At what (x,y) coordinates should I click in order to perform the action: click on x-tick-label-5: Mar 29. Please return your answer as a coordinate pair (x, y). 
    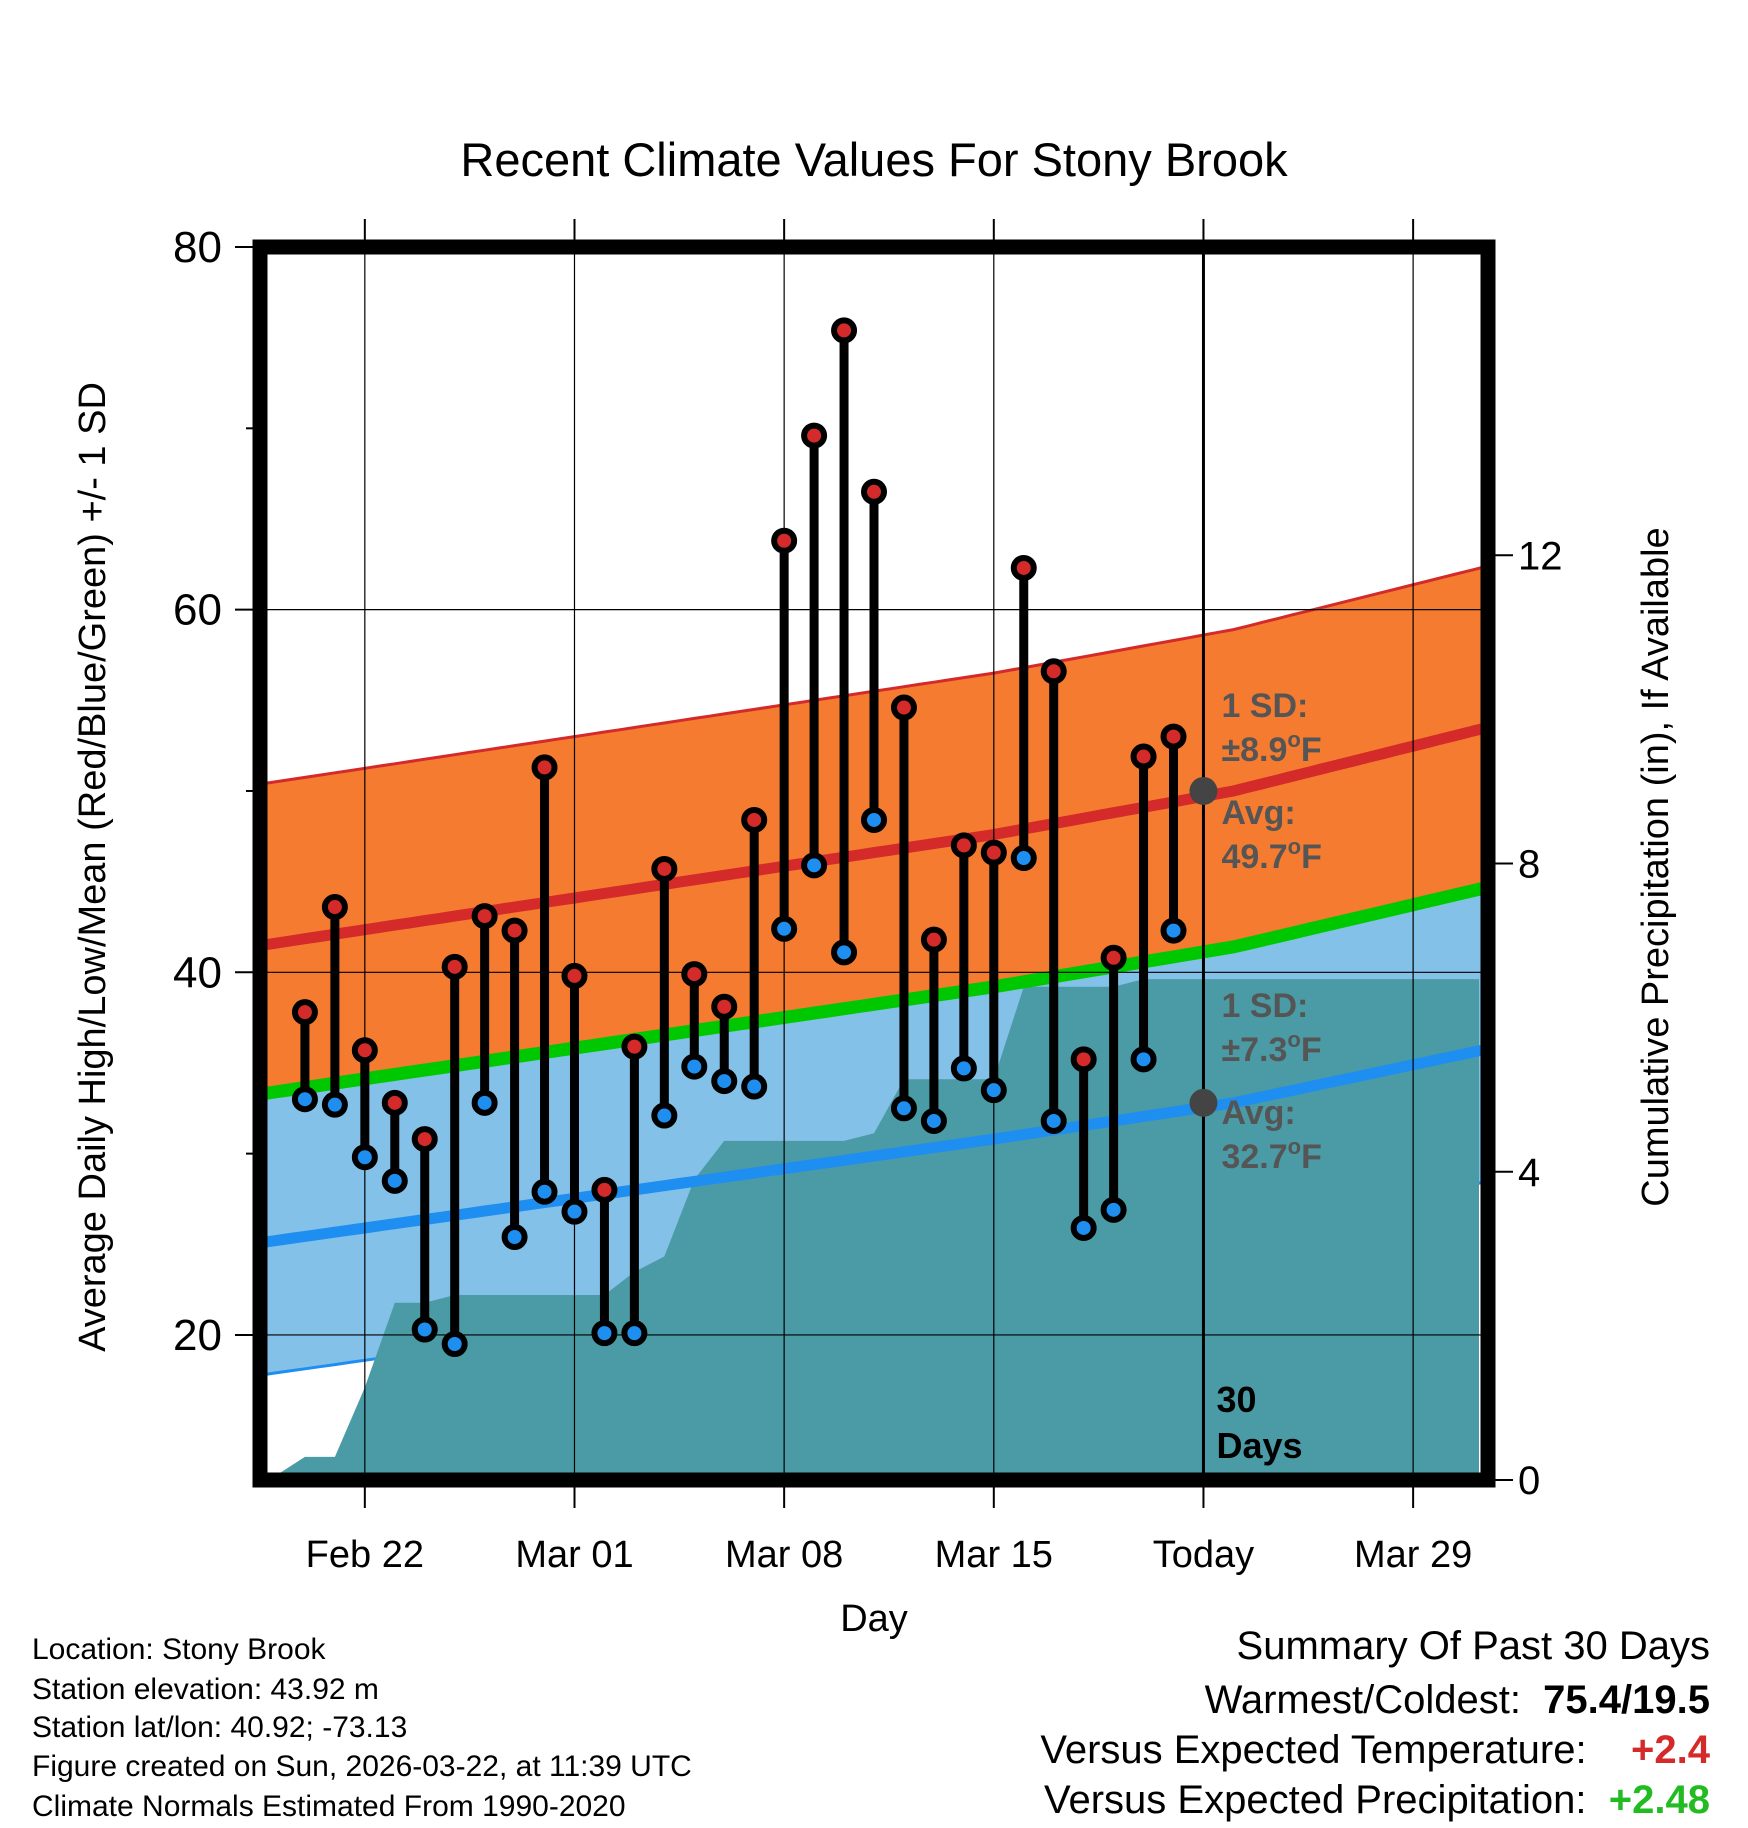
    Looking at the image, I should click on (1413, 1555).